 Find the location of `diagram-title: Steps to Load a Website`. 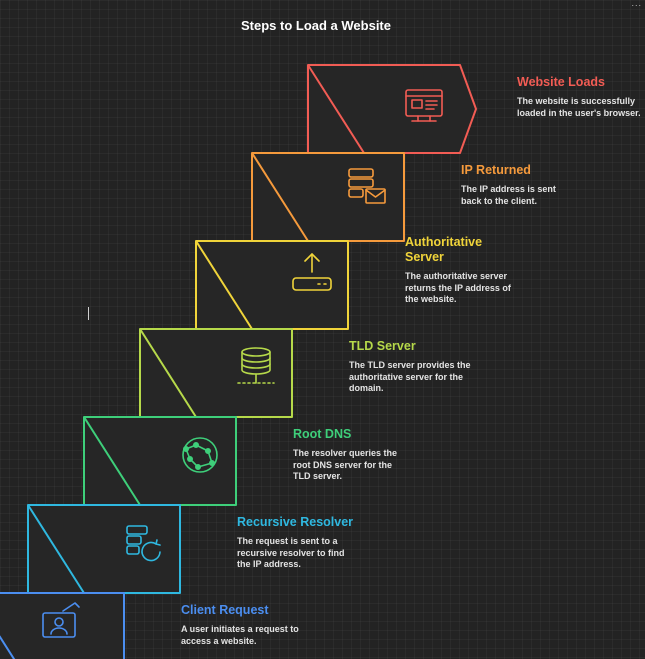

diagram-title: Steps to Load a Website is located at coordinates (315, 25).